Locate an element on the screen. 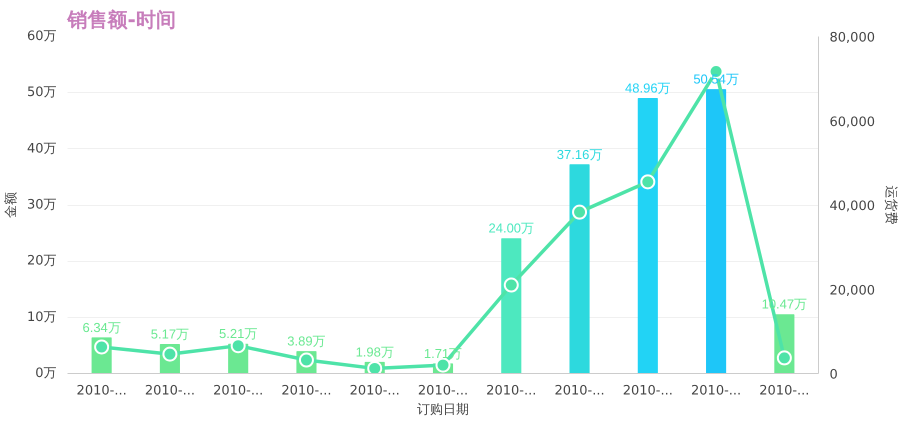 The image size is (904, 426). y2-tick-label: 80,000 is located at coordinates (852, 38).